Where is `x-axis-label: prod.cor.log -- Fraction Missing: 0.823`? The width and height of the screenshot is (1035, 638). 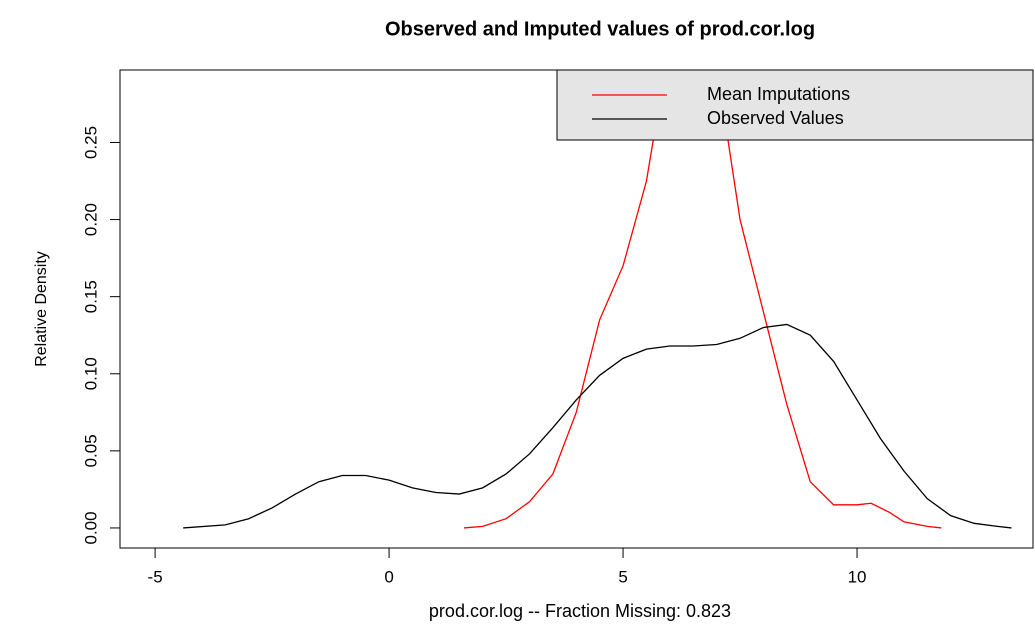
x-axis-label: prod.cor.log -- Fraction Missing: 0.823 is located at coordinates (580, 611).